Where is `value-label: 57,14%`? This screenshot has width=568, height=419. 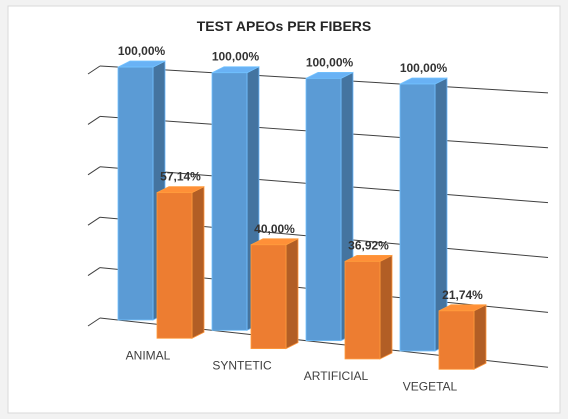 value-label: 57,14% is located at coordinates (180, 177).